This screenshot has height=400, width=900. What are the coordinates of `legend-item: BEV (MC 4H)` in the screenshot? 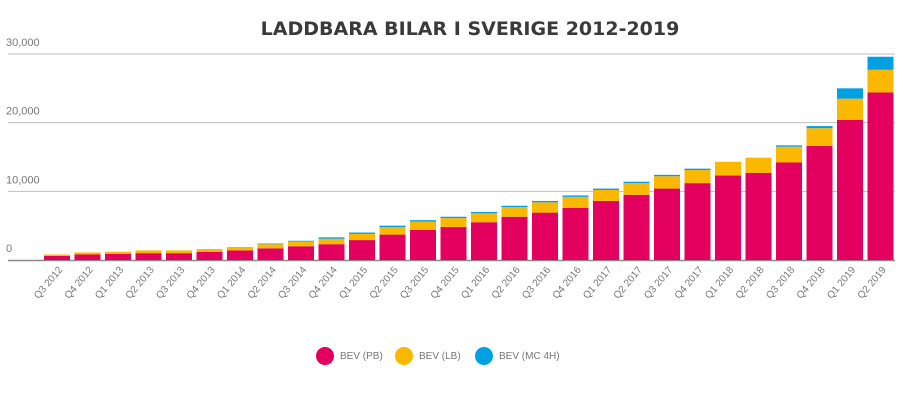 It's located at (517, 356).